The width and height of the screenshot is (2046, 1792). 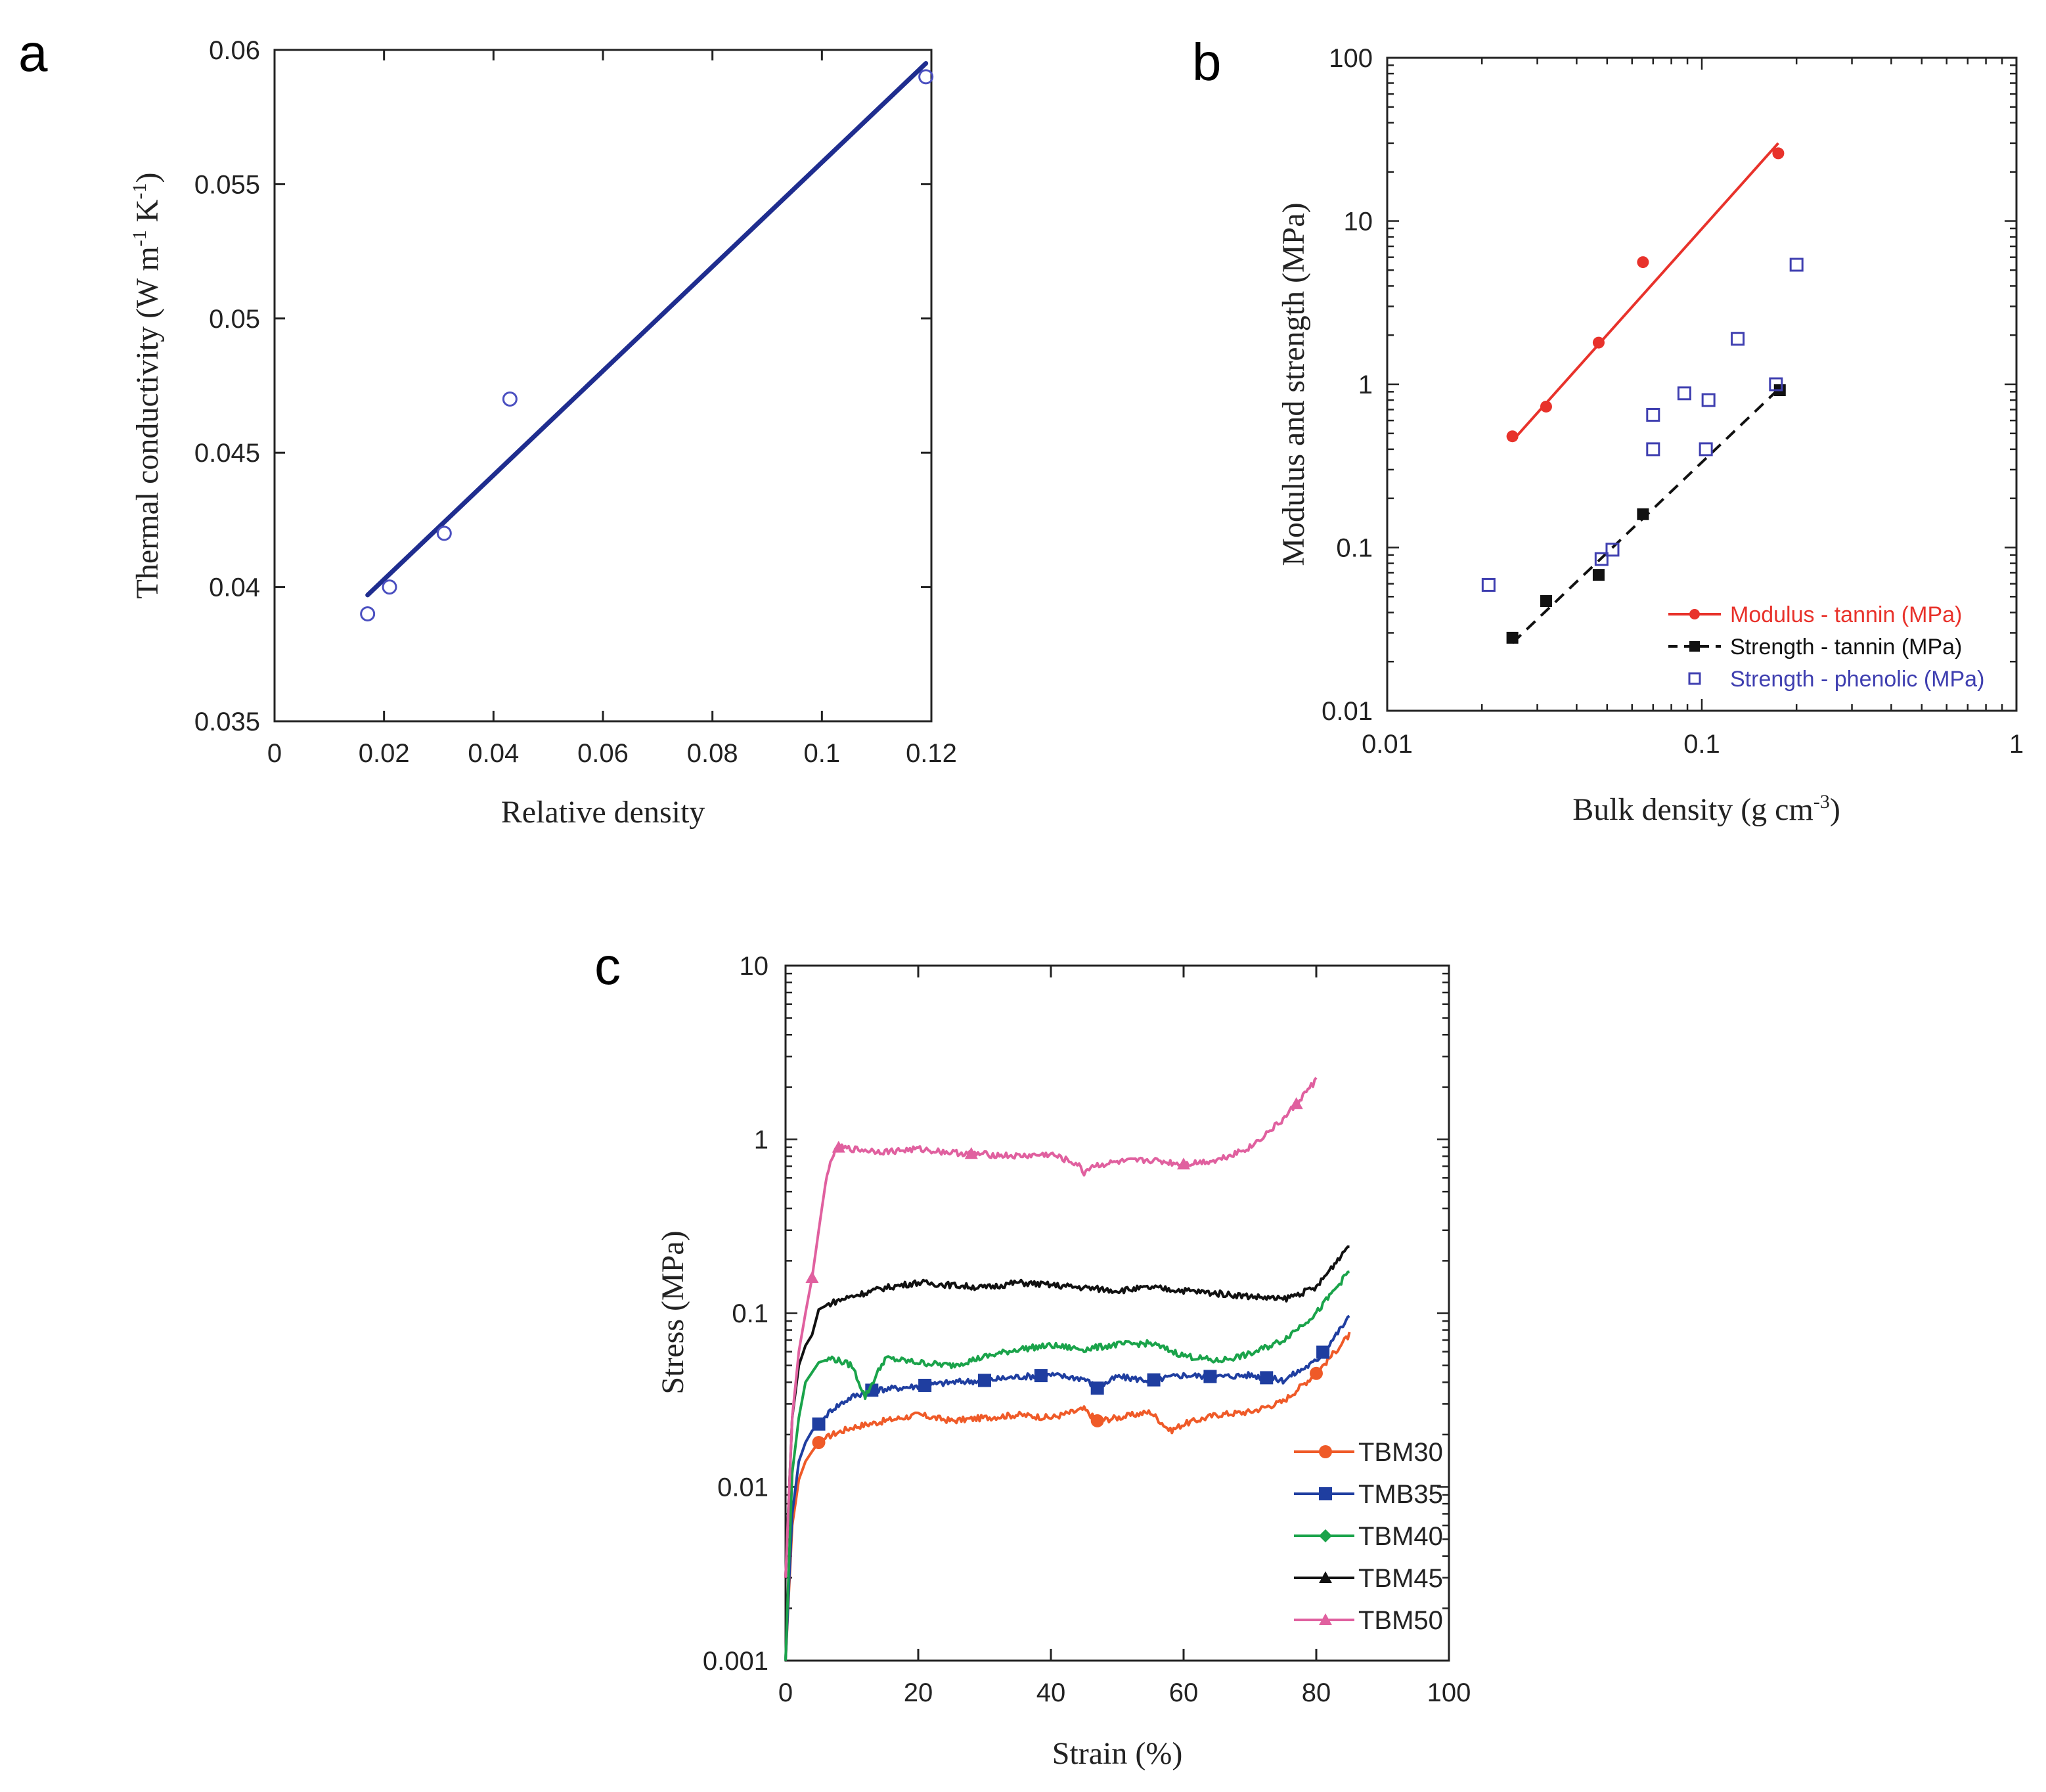 What do you see at coordinates (1835, 809) in the screenshot?
I see `chart-b-xlabel-end: )` at bounding box center [1835, 809].